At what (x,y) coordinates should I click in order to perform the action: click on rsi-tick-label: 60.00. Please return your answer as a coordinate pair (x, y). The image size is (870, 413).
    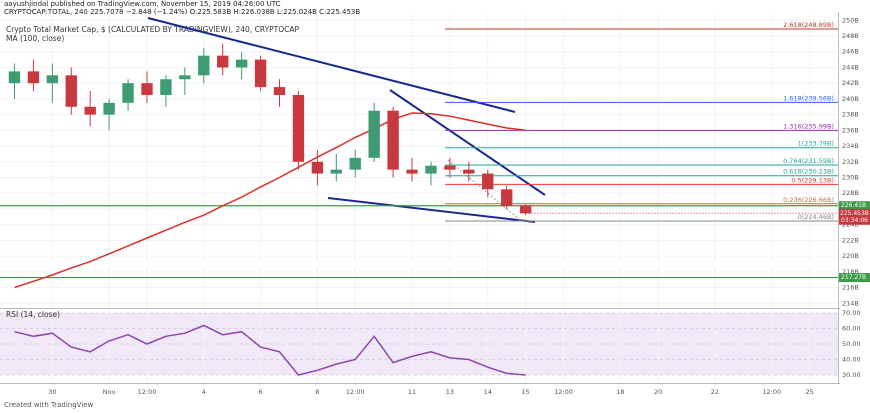
    Looking at the image, I should click on (851, 329).